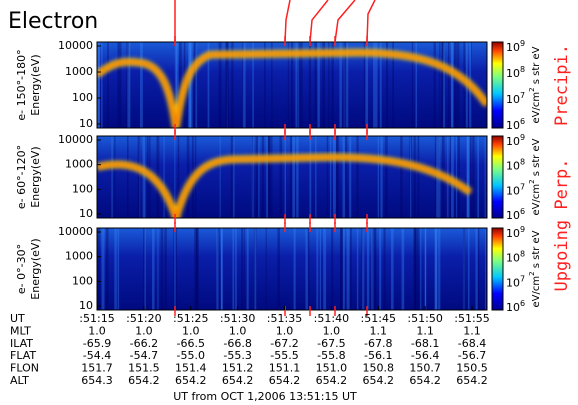 This screenshot has width=578, height=405. I want to click on row-value: 151.7, so click(97, 368).